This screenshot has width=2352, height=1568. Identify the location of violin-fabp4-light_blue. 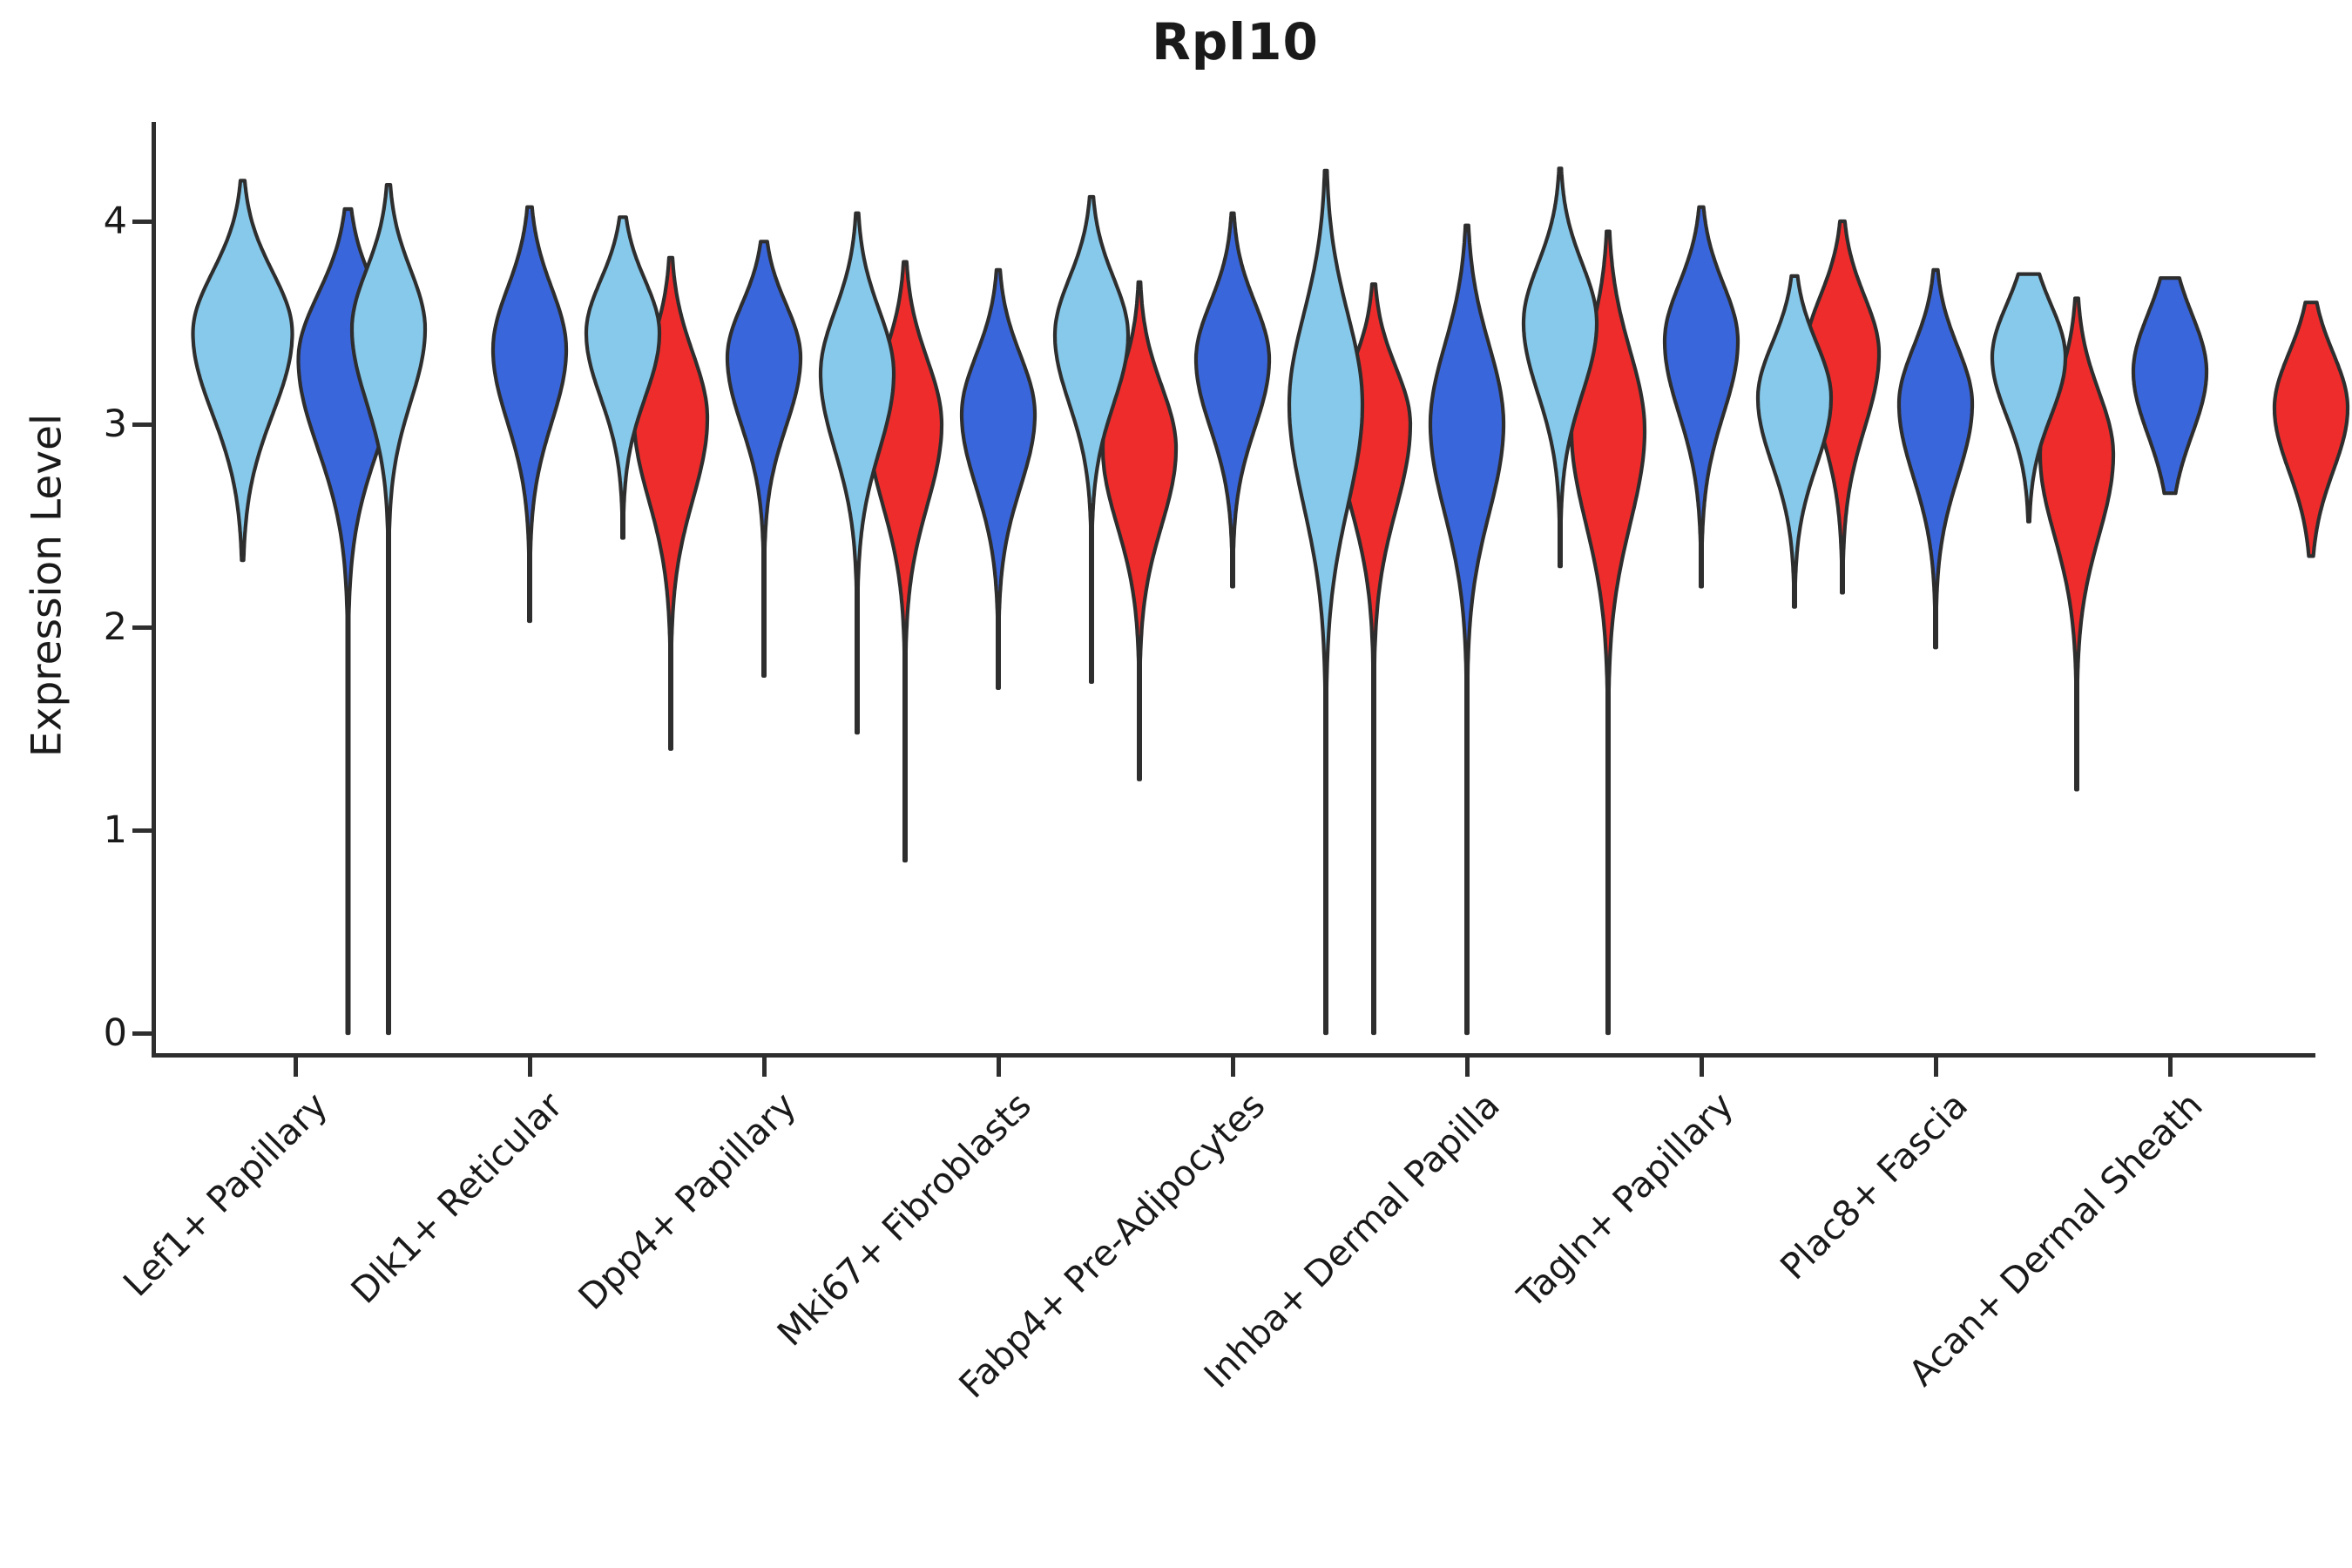
(1091, 439).